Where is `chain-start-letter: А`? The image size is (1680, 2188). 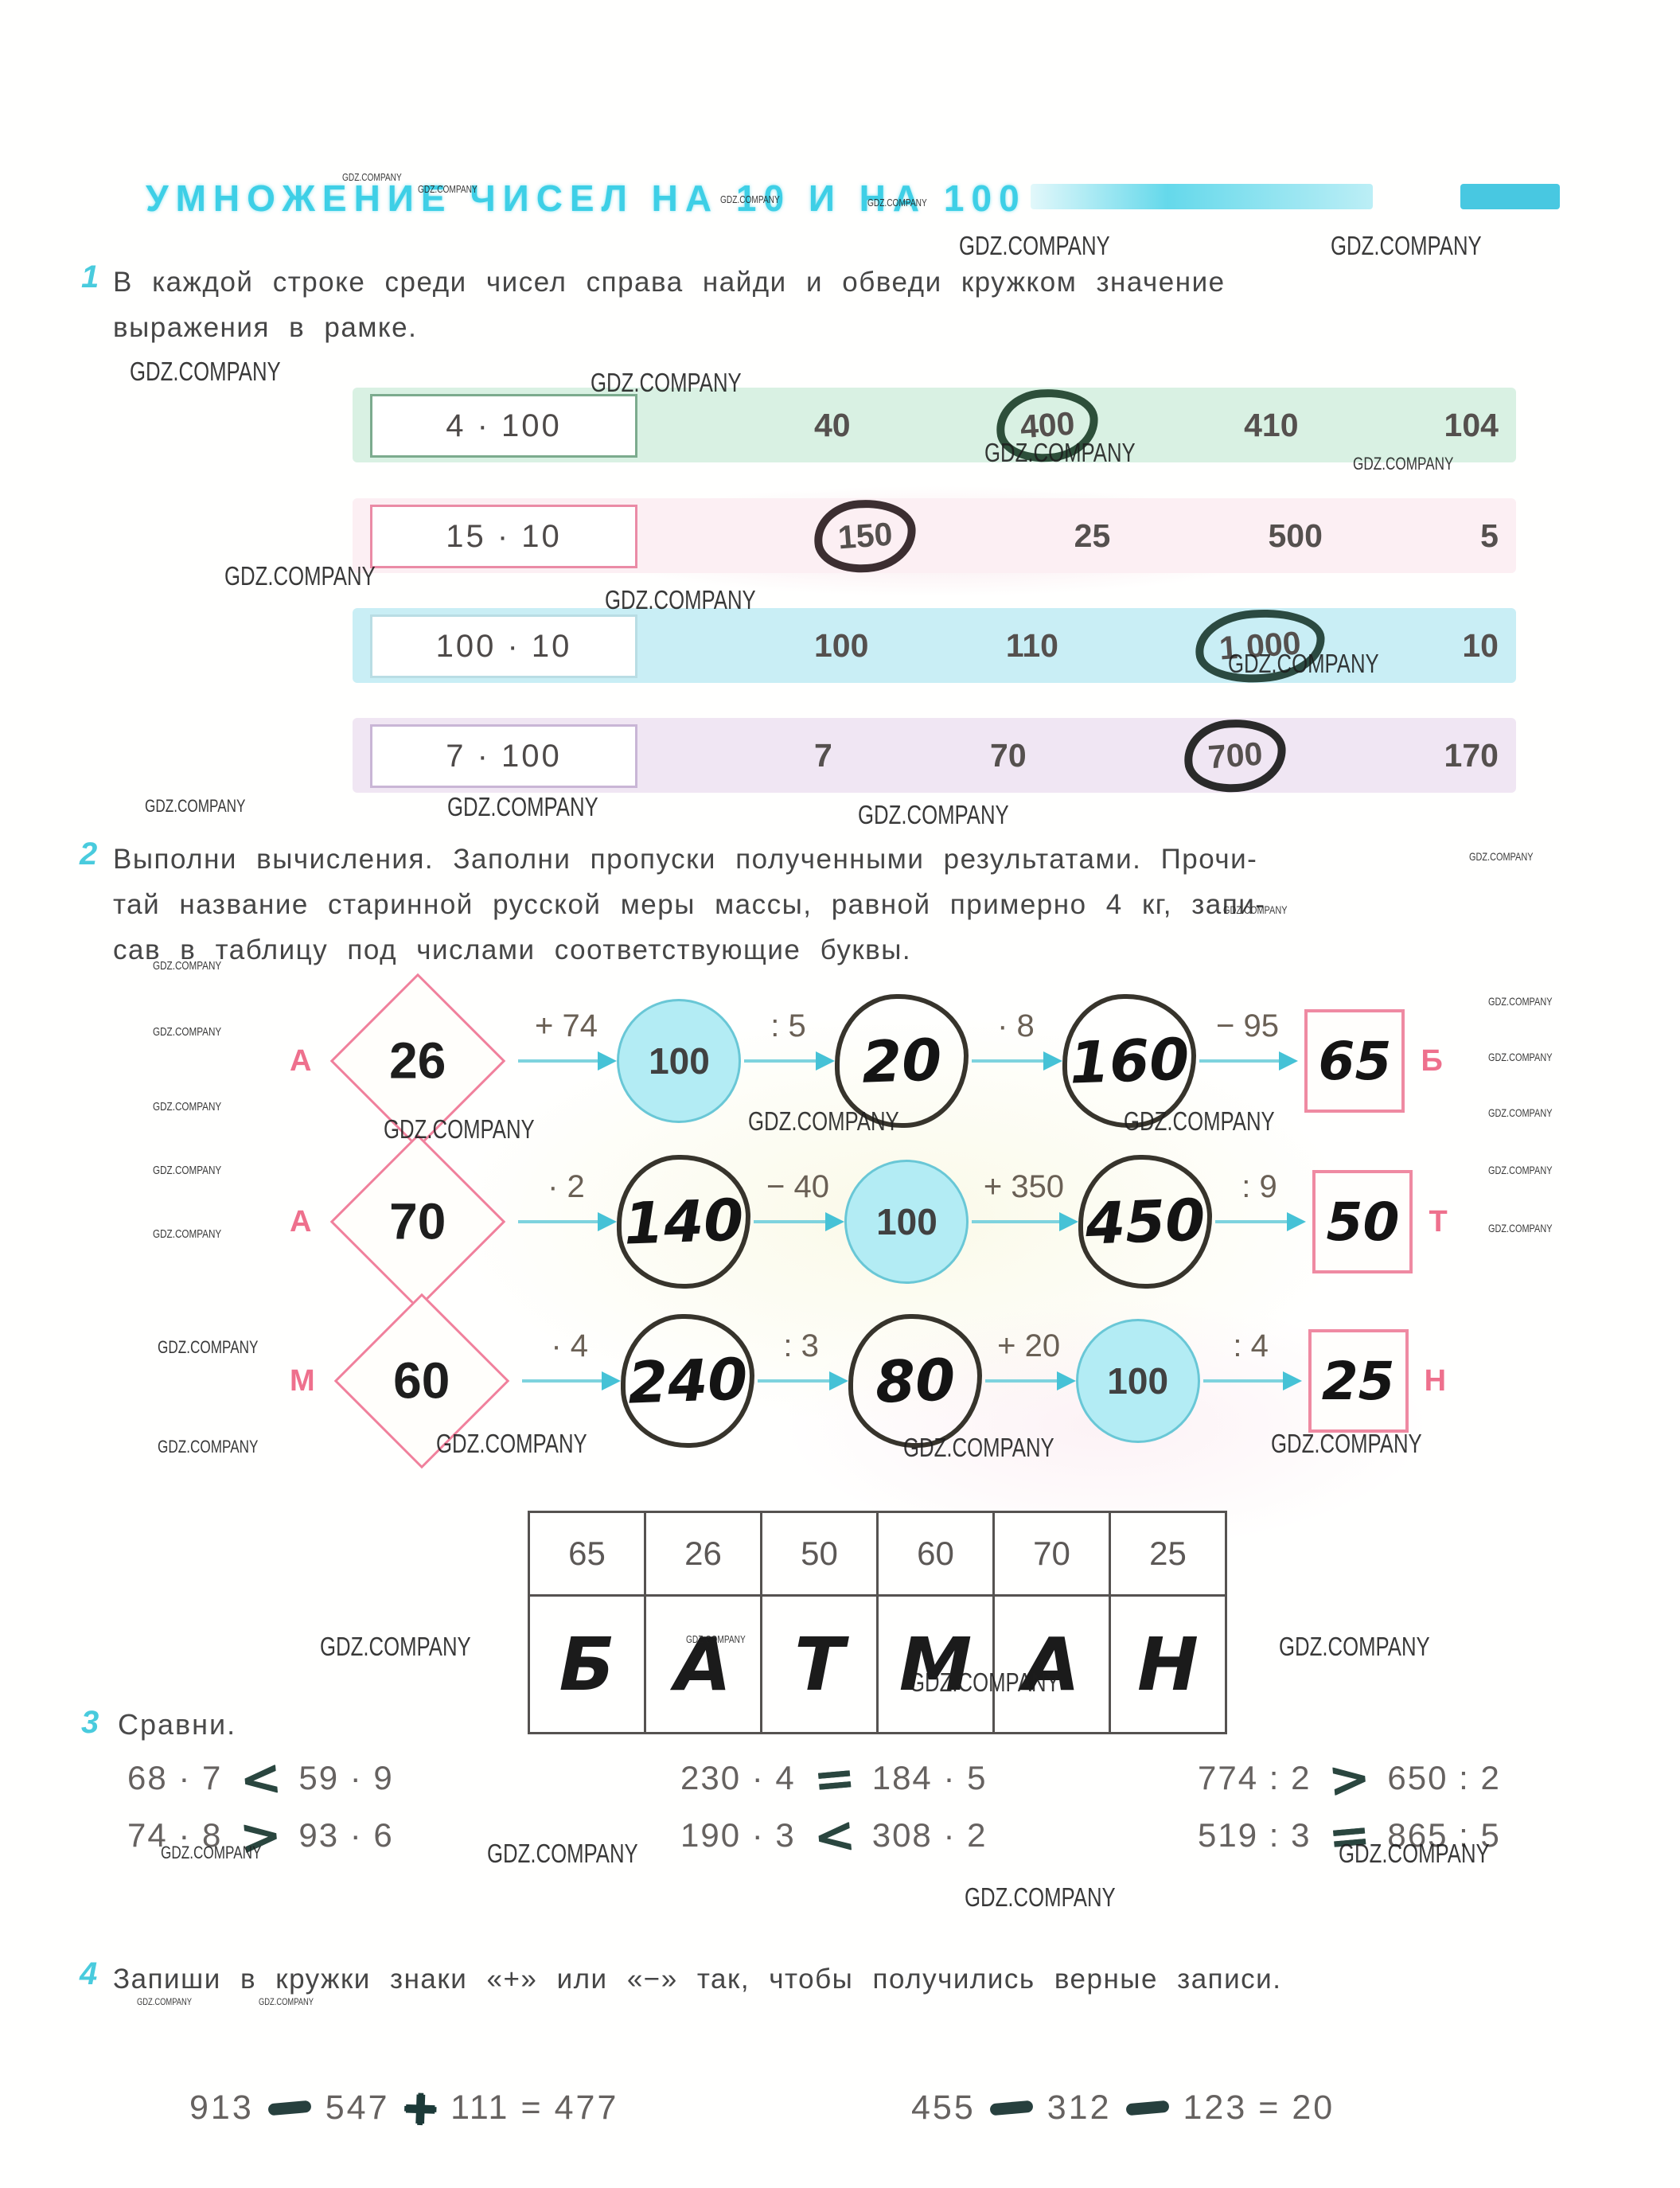
chain-start-letter: А is located at coordinates (301, 1221).